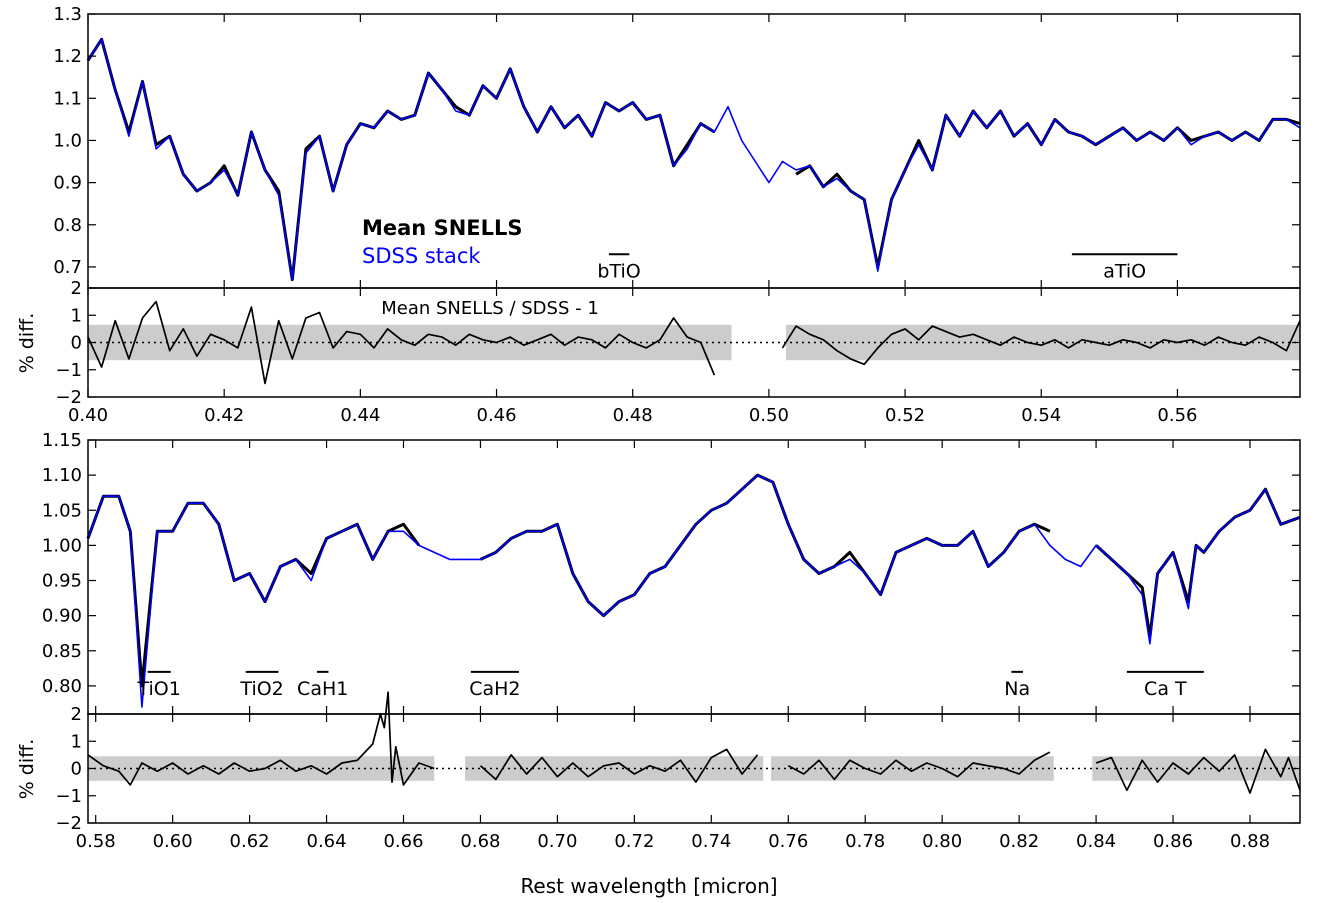 This screenshot has width=1319, height=903. Describe the element at coordinates (497, 415) in the screenshot. I see `x-tick-label: 0.46` at that location.